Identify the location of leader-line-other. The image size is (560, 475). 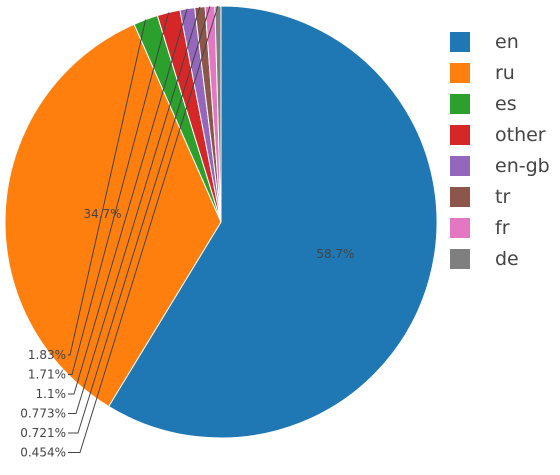
(119, 193).